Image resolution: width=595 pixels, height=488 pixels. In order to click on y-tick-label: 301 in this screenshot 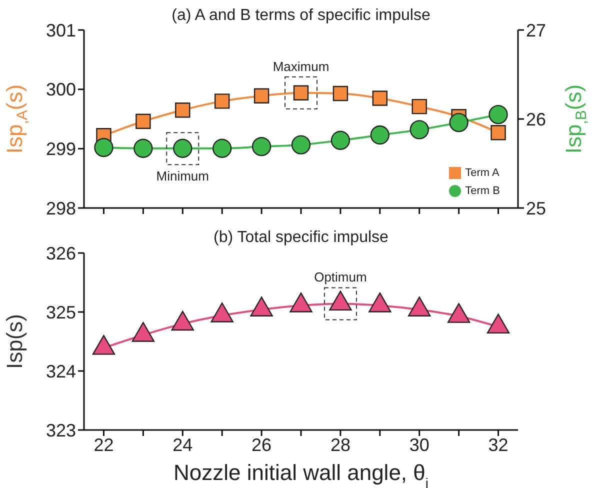, I will do `click(61, 30)`.